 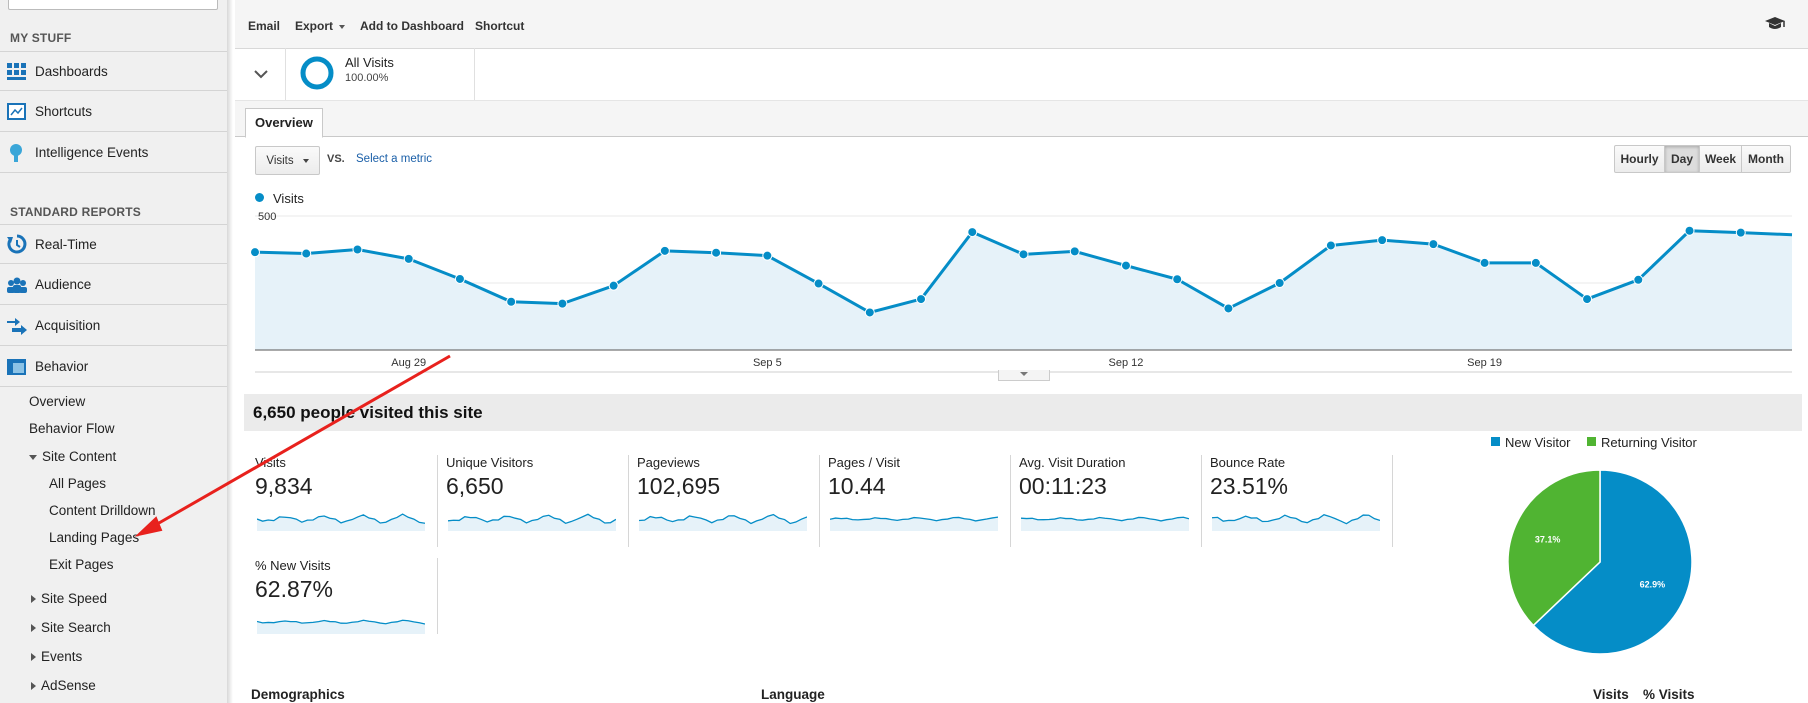 I want to click on sidebar-events: Events, so click(x=56, y=656).